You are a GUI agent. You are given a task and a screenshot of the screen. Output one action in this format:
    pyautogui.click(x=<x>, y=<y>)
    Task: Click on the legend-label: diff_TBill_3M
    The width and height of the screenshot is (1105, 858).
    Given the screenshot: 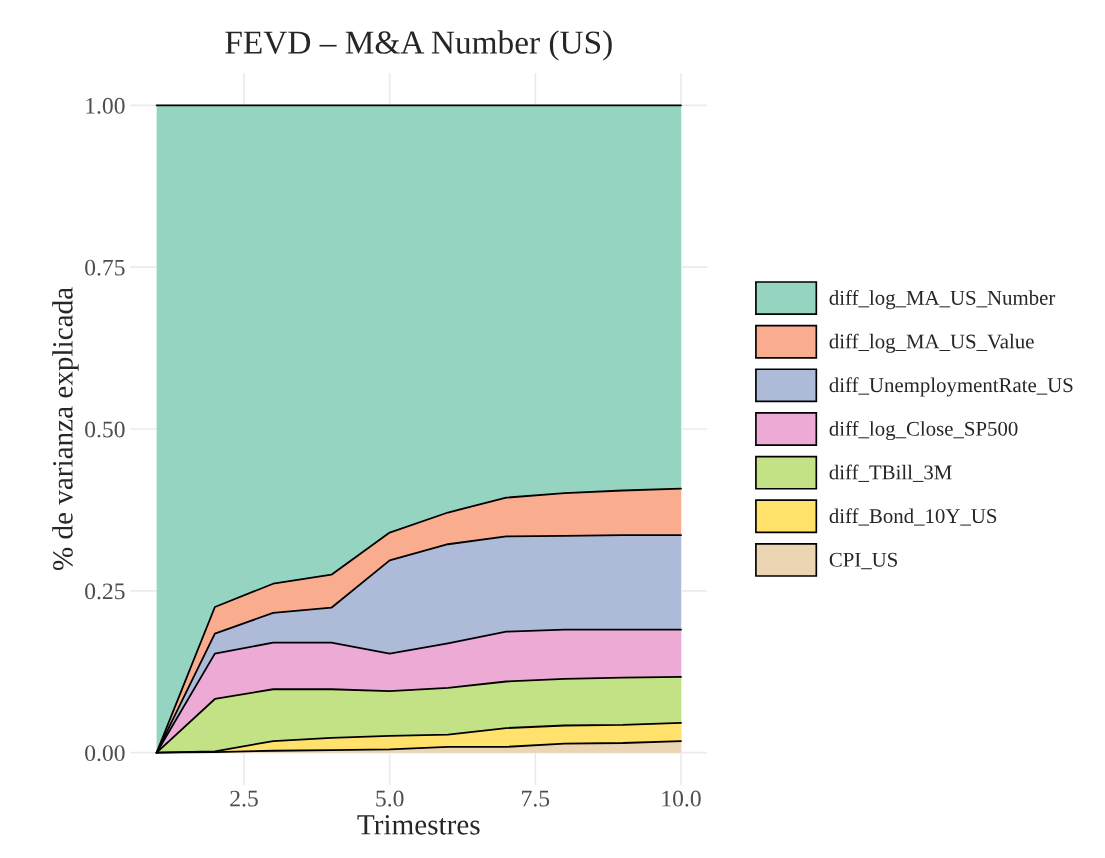 What is the action you would take?
    pyautogui.click(x=890, y=473)
    